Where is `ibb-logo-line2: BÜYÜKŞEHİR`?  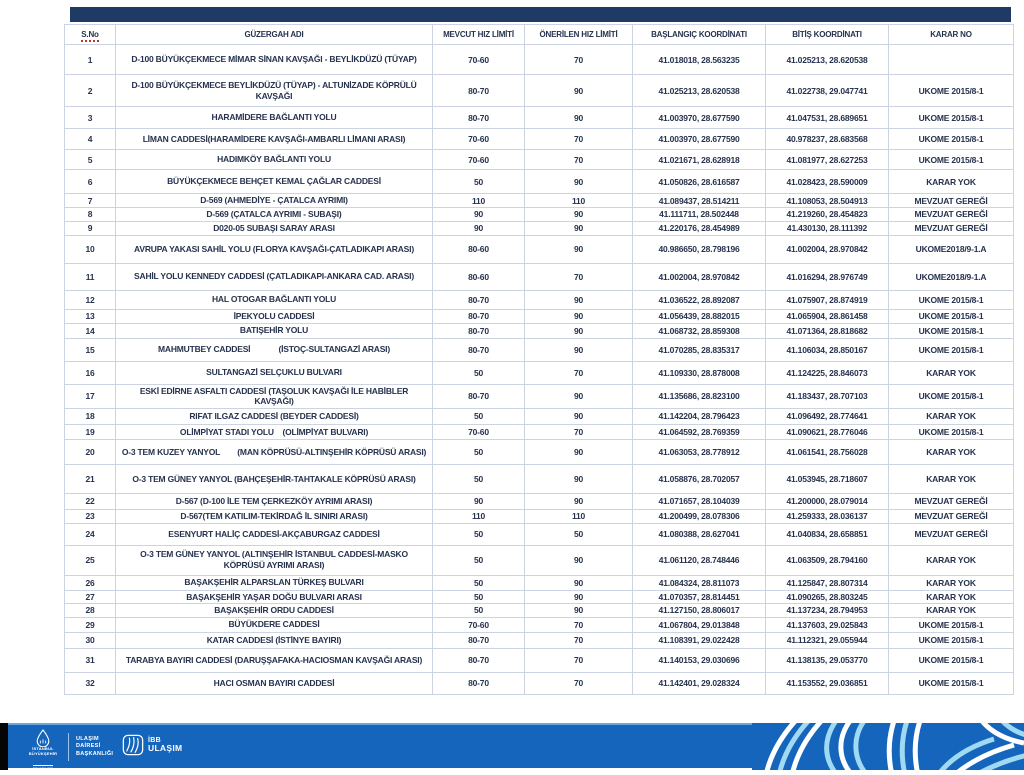 ibb-logo-line2: BÜYÜKŞEHİR is located at coordinates (43, 753).